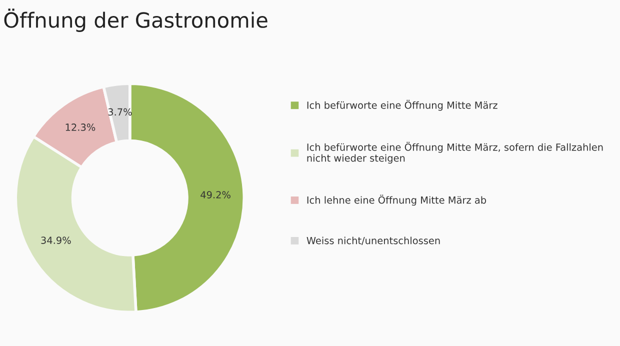 Image resolution: width=620 pixels, height=346 pixels. What do you see at coordinates (81, 127) in the screenshot?
I see `data-label: 12.3%` at bounding box center [81, 127].